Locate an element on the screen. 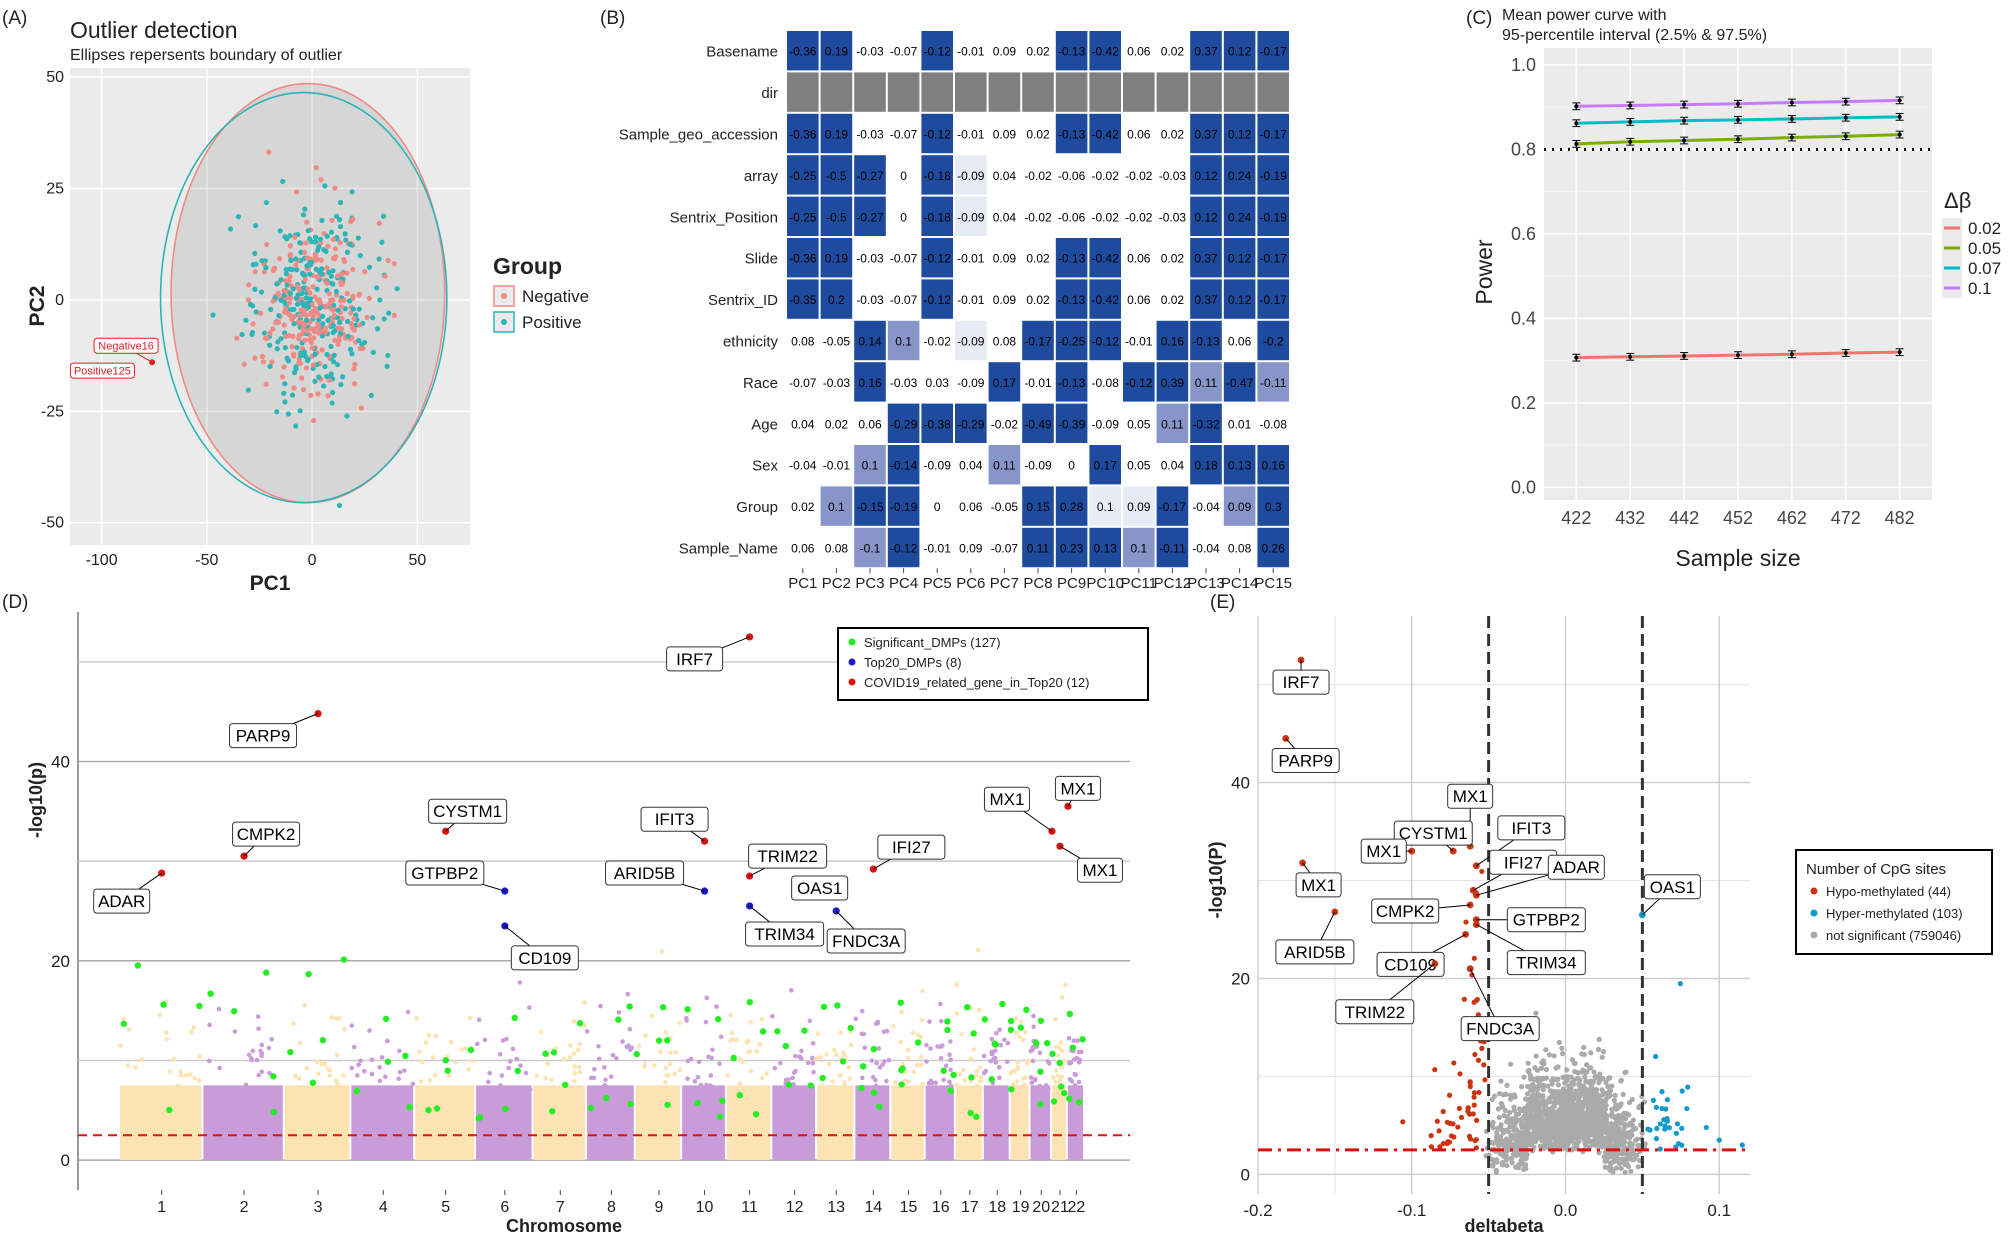  legend-dot is located at coordinates (1814, 935).